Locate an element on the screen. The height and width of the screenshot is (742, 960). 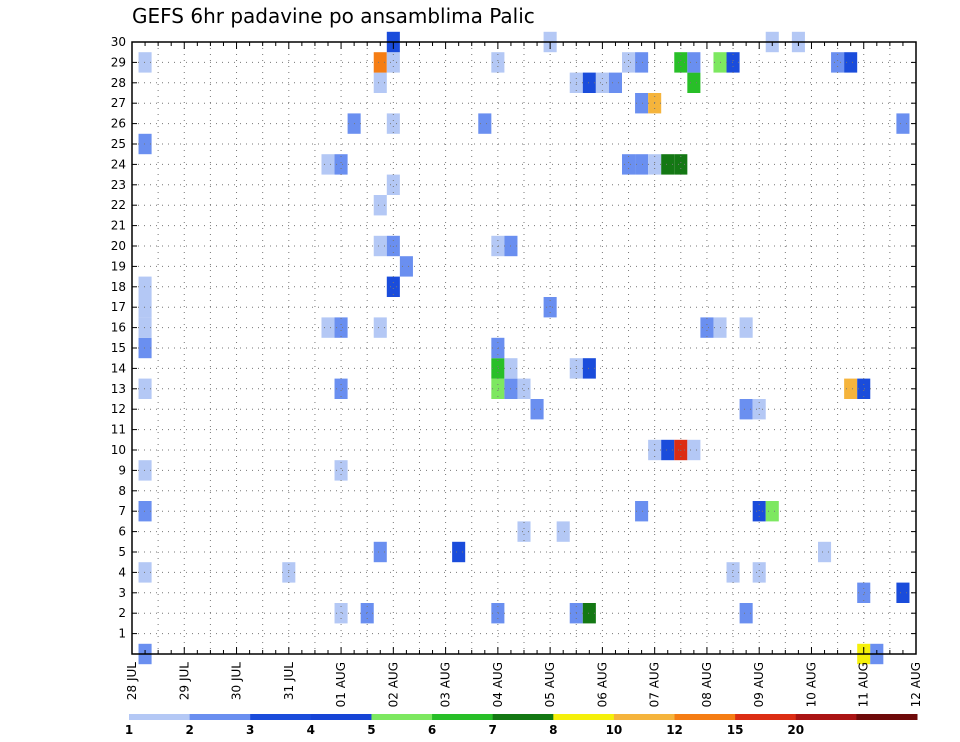
x-tick-label: 05 AUG is located at coordinates (550, 684).